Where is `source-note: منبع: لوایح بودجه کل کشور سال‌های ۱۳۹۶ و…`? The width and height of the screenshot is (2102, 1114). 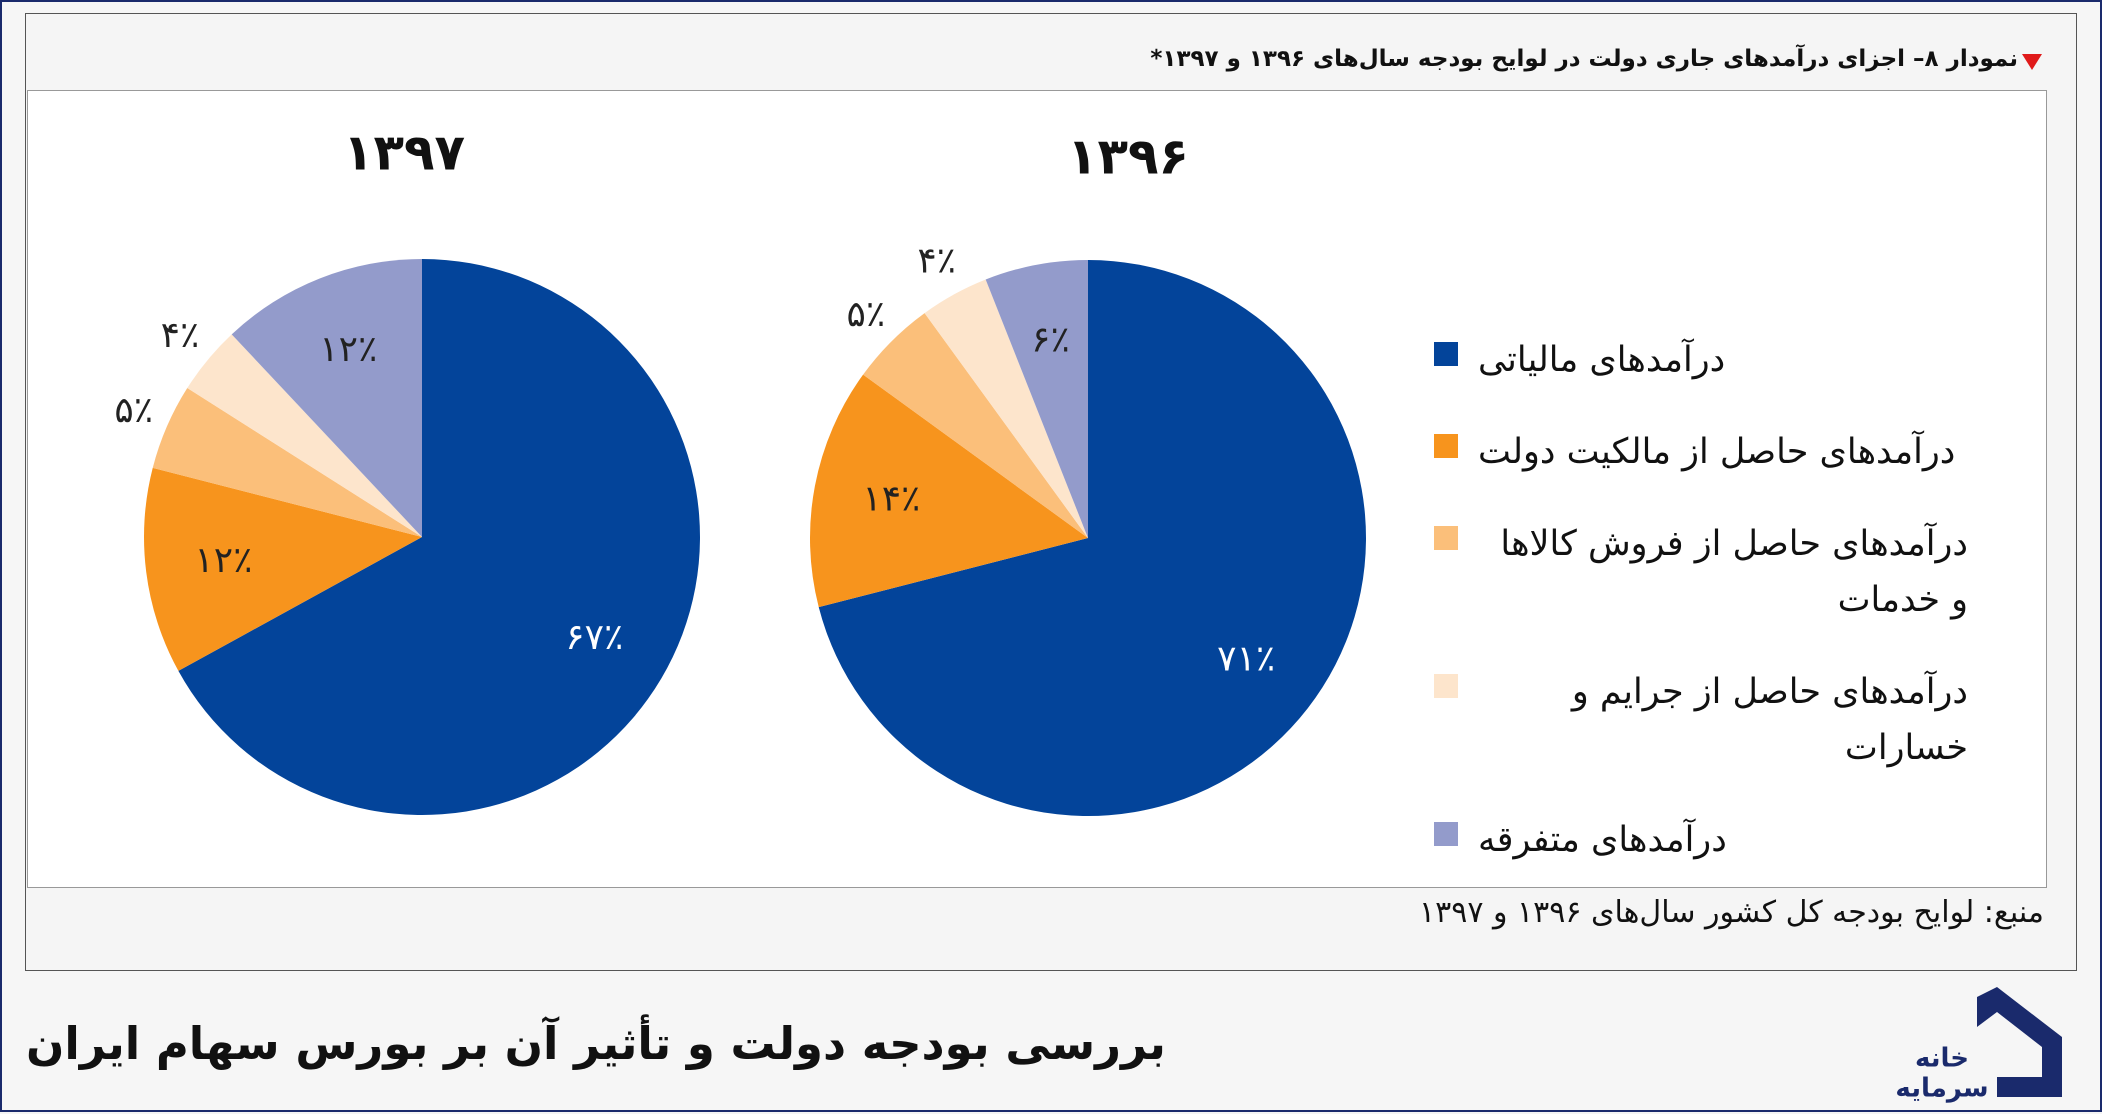 source-note: منبع: لوایح بودجه کل کشور سال‌های ۱۳۹۶ و… is located at coordinates (1731, 912).